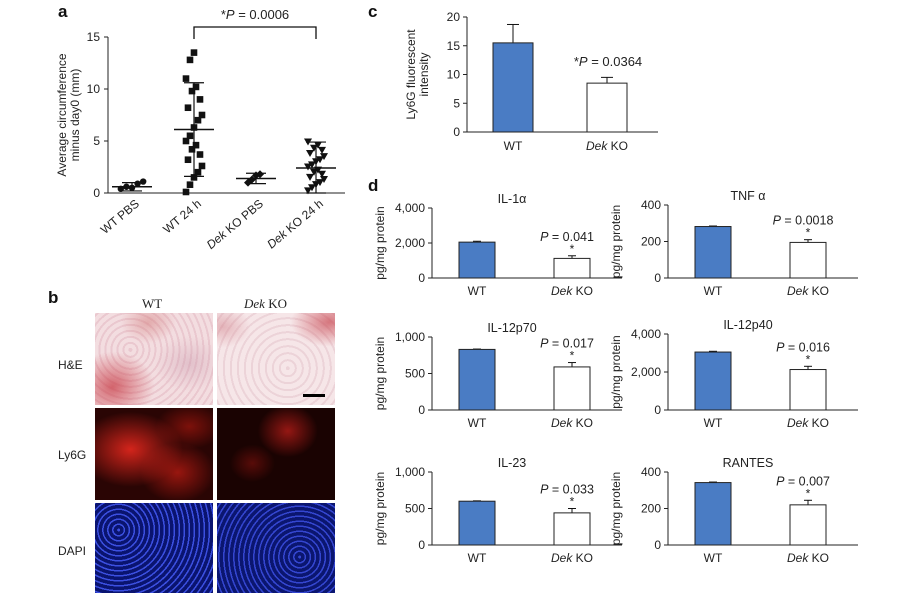 The image size is (900, 594). What do you see at coordinates (512, 199) in the screenshot?
I see `d1-title: IL-1α` at bounding box center [512, 199].